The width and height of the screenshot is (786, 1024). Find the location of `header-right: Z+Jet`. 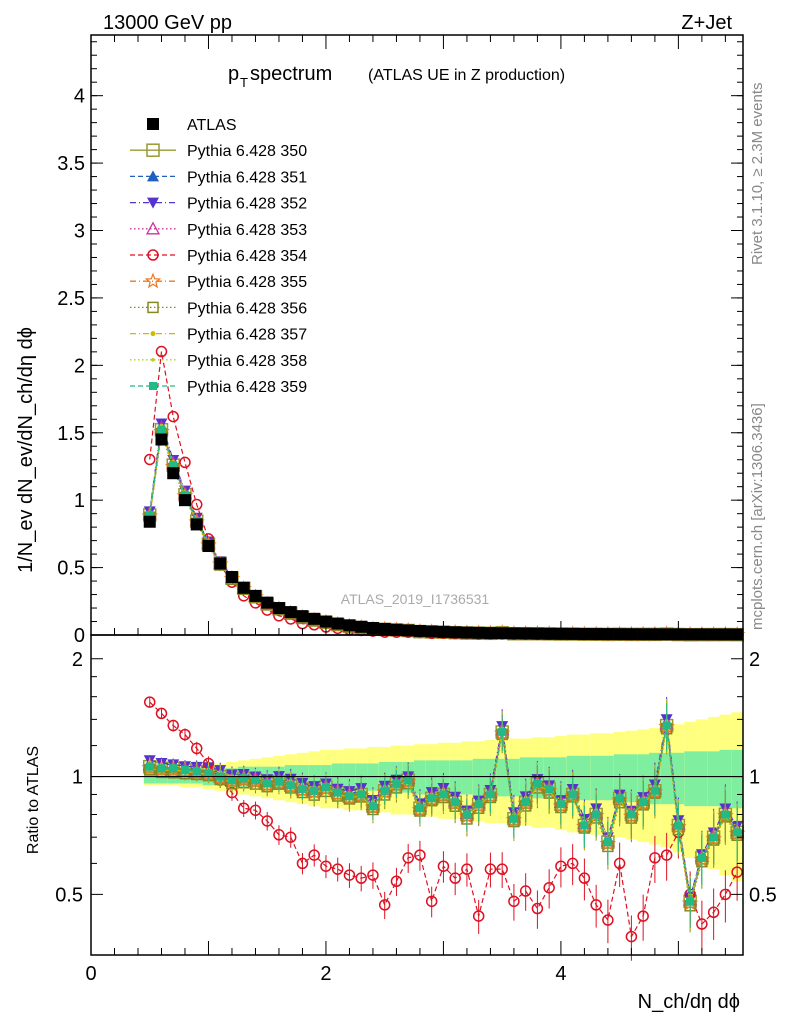

header-right: Z+Jet is located at coordinates (706, 23).